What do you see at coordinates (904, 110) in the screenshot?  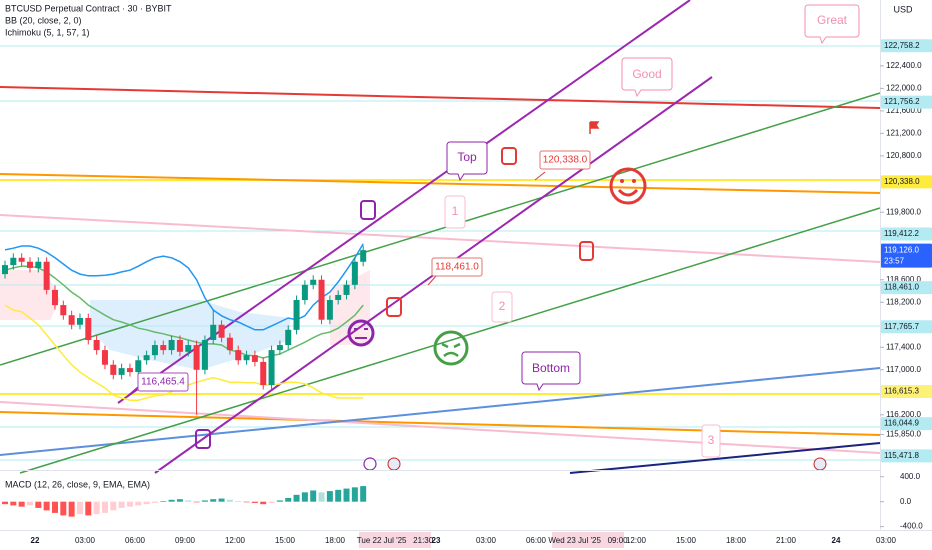 I see `y-tick-label: 121,600.0` at bounding box center [904, 110].